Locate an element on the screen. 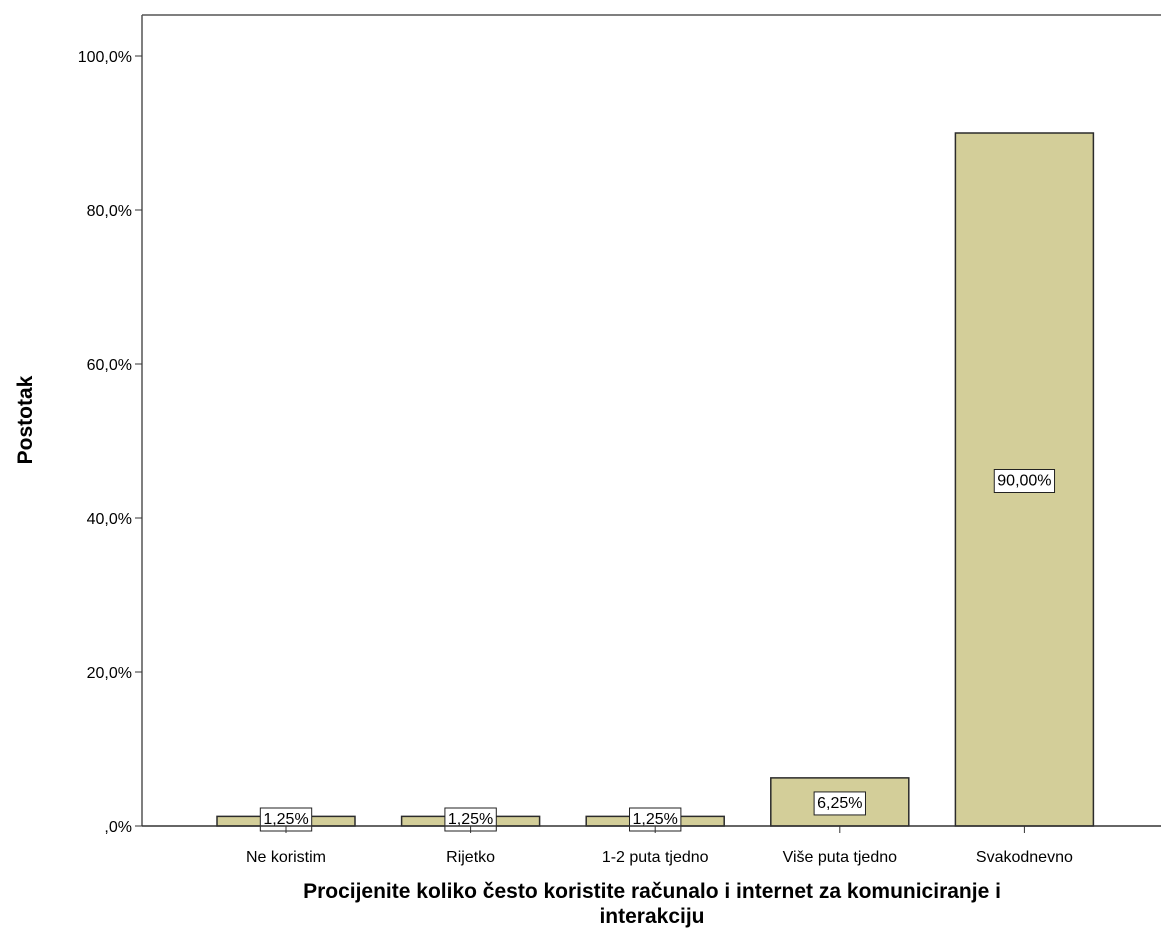 The image size is (1161, 940). y-axis-title: Postotak is located at coordinates (25, 419).